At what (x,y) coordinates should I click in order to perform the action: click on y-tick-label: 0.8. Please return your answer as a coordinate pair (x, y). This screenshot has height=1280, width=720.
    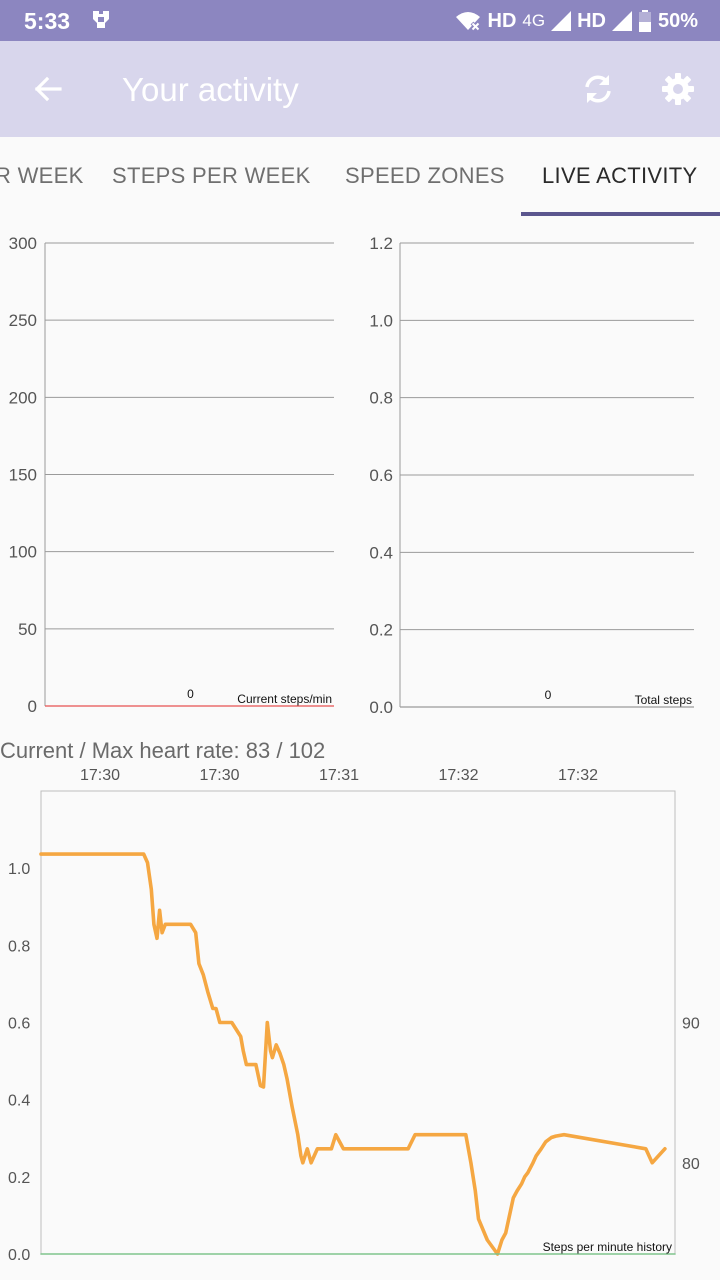
    Looking at the image, I should click on (381, 398).